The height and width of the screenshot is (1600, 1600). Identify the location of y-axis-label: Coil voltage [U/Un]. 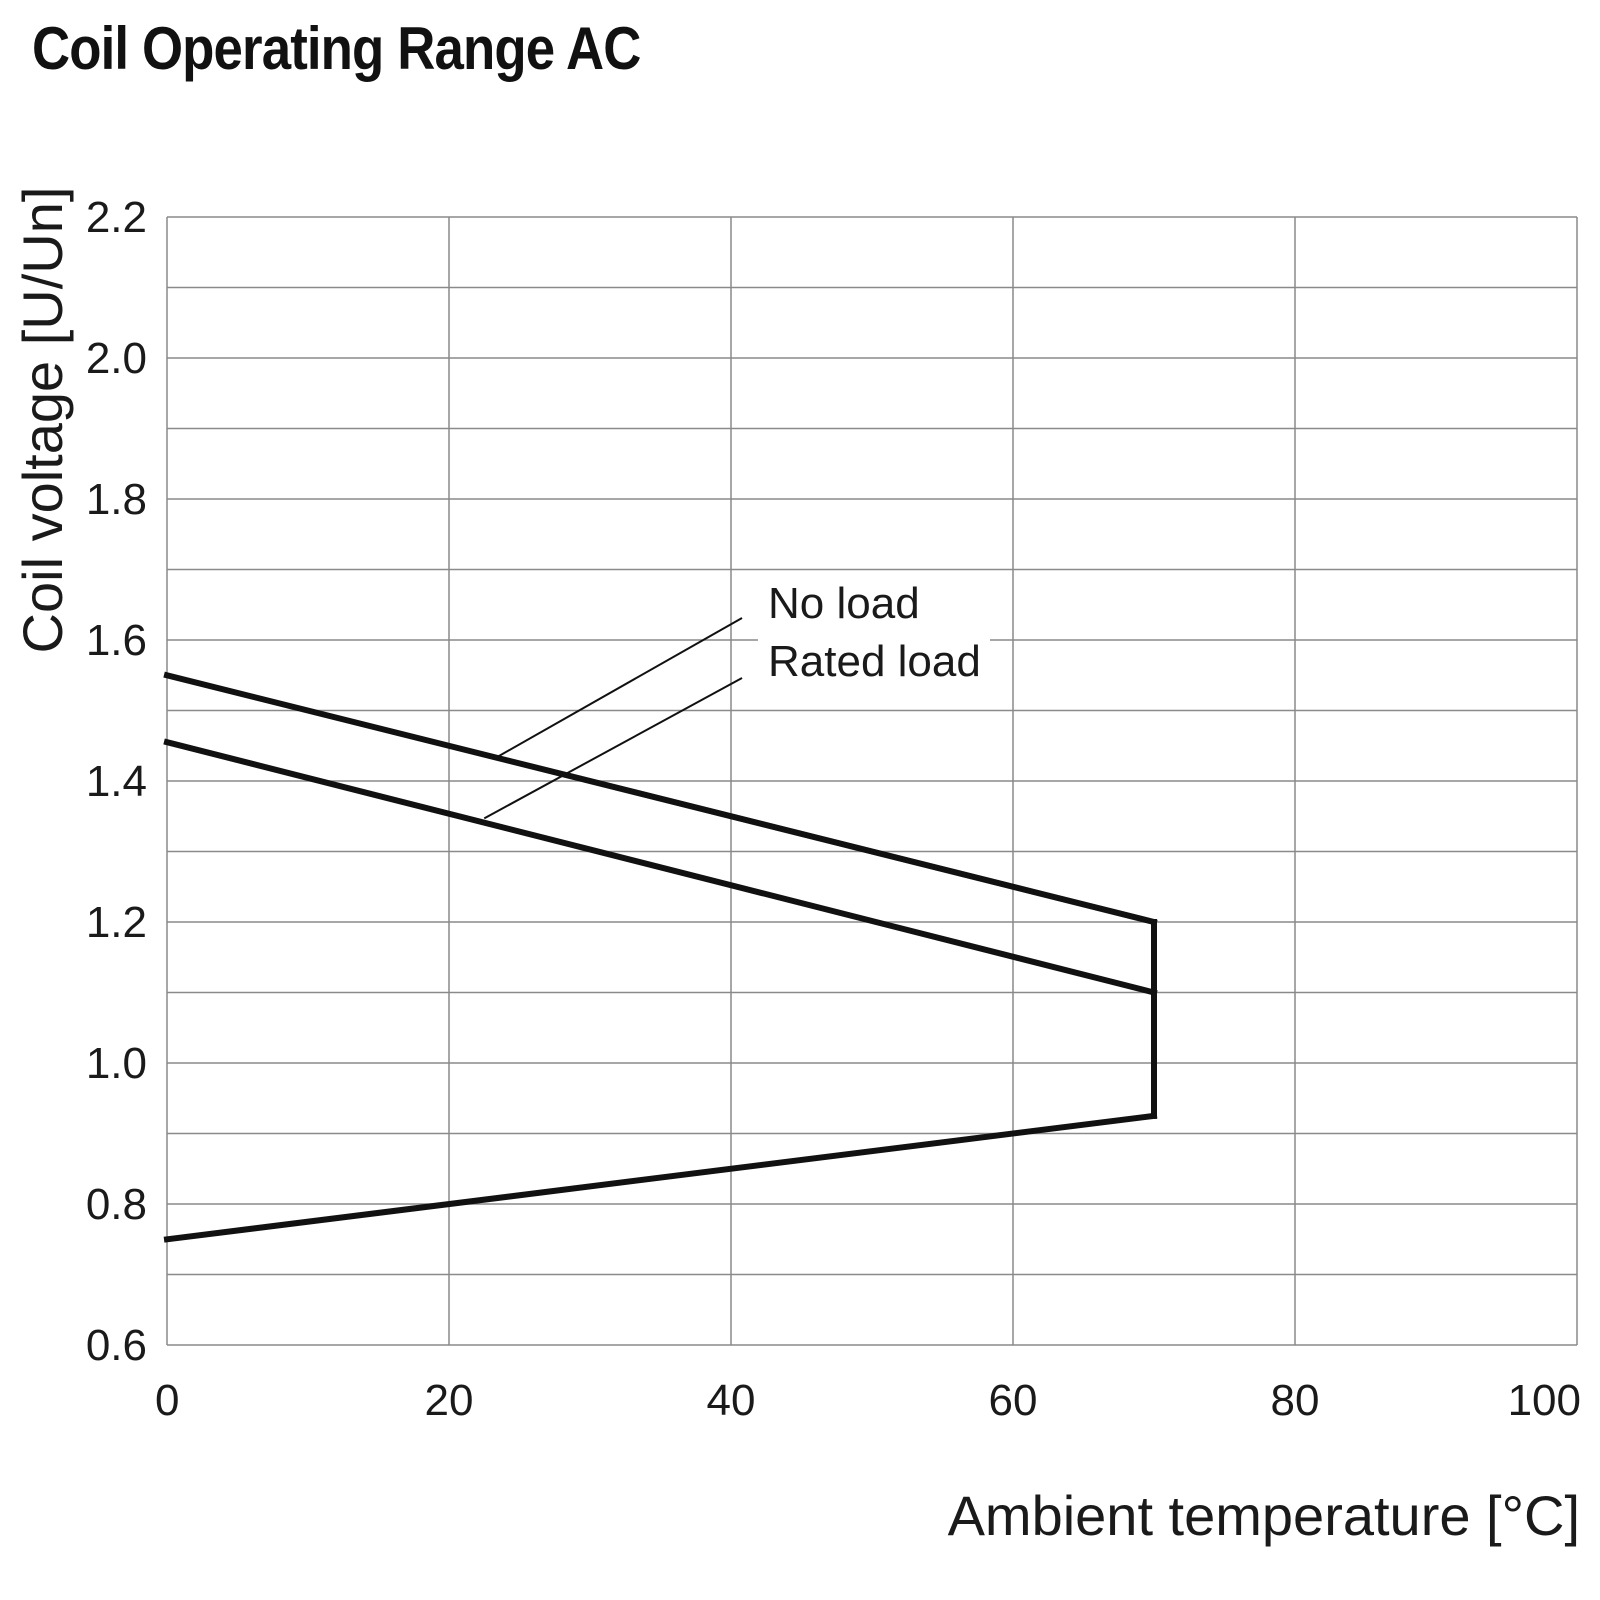
(42, 420).